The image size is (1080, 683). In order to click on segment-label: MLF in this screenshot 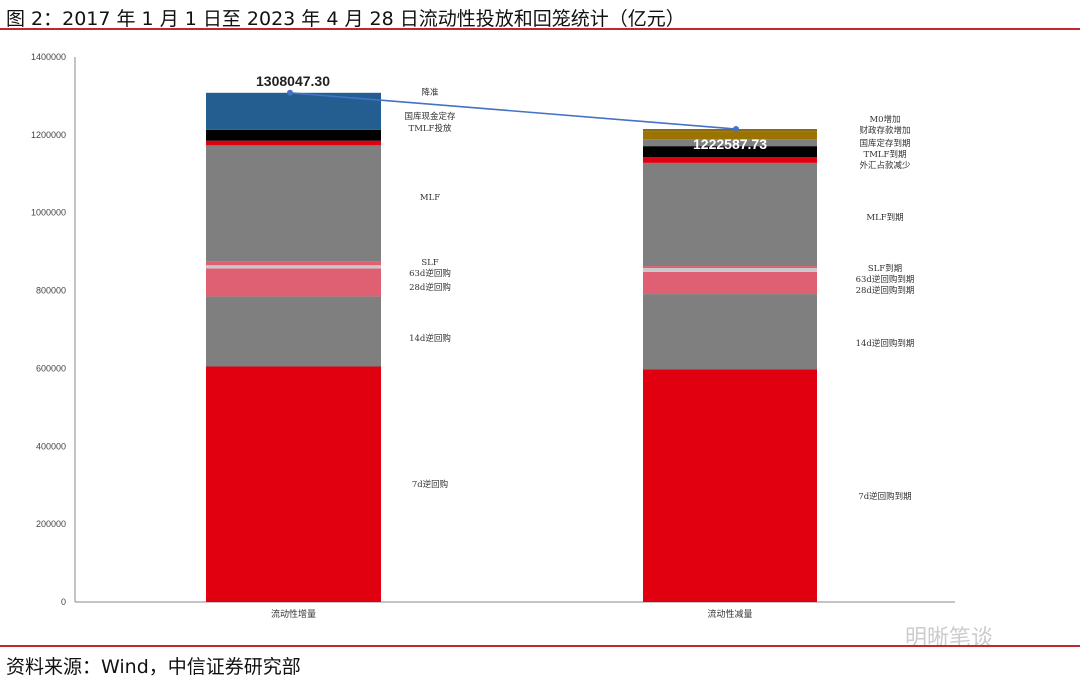, I will do `click(430, 198)`.